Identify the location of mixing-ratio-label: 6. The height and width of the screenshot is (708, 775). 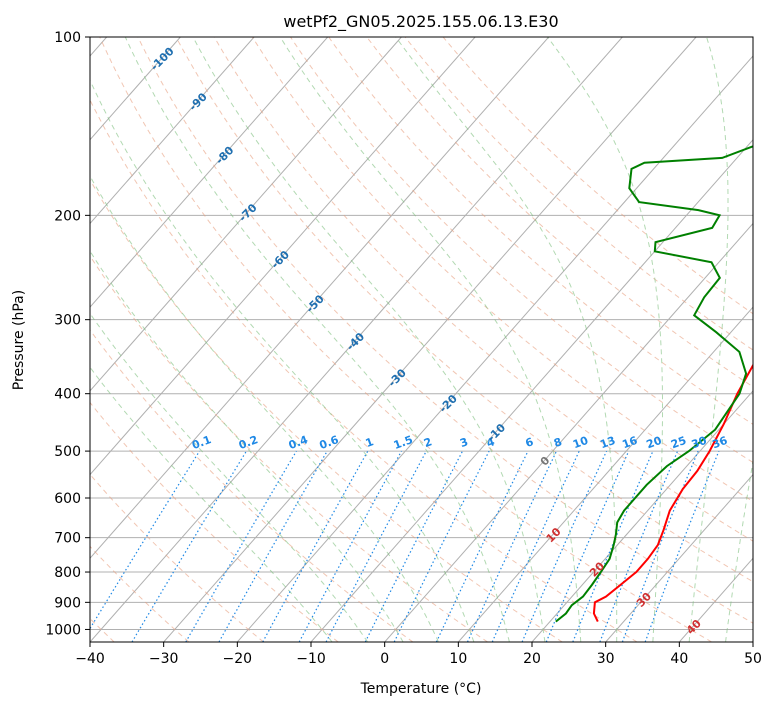
(530, 442).